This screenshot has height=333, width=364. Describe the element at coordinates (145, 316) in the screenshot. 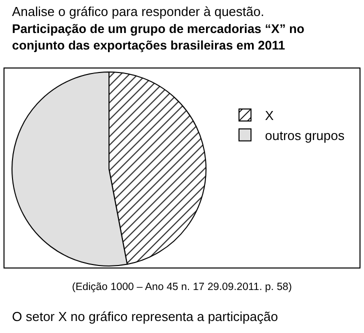

I see `text: O setor X no gráfico representa a participação` at that location.